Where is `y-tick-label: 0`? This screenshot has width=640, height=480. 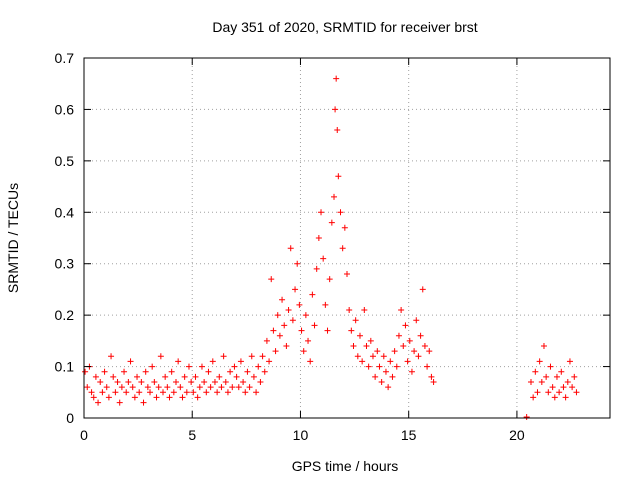 y-tick-label: 0 is located at coordinates (70, 418).